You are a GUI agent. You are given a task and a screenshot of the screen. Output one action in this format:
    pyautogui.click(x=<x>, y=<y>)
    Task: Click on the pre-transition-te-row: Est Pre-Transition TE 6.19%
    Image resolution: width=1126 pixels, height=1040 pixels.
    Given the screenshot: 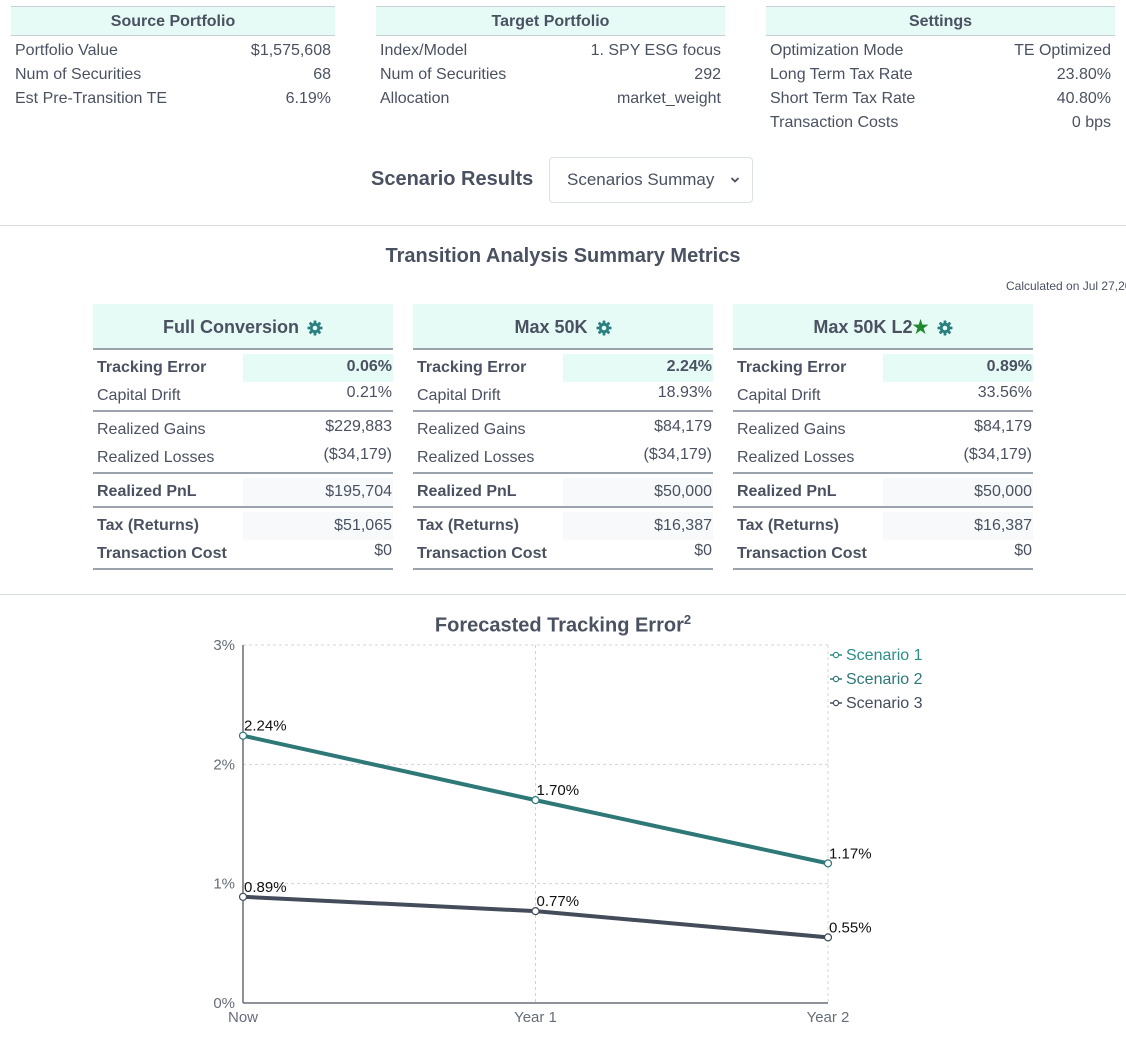 What is the action you would take?
    pyautogui.click(x=173, y=99)
    